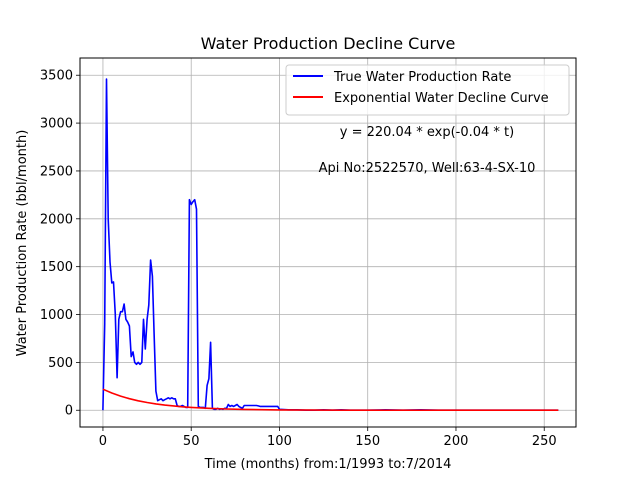 The image size is (640, 480). What do you see at coordinates (56, 171) in the screenshot?
I see `y-tick-label: 2500` at bounding box center [56, 171].